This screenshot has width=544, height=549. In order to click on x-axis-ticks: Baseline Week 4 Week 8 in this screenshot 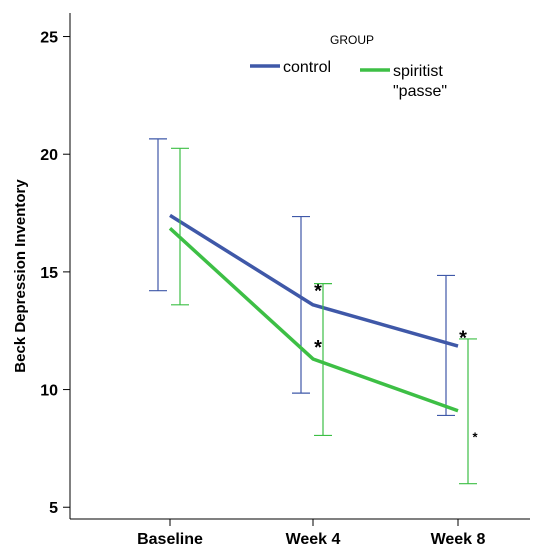, I will do `click(311, 533)`.